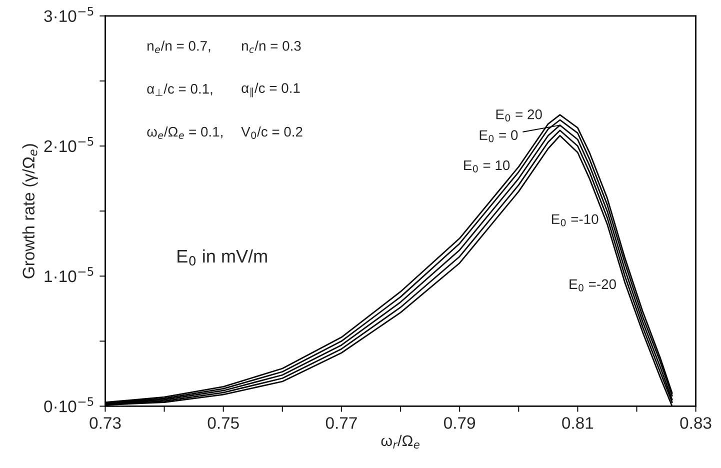 The width and height of the screenshot is (721, 468). Describe the element at coordinates (69, 144) in the screenshot. I see `y-tick-label: 2·10$^{−5}$` at that location.